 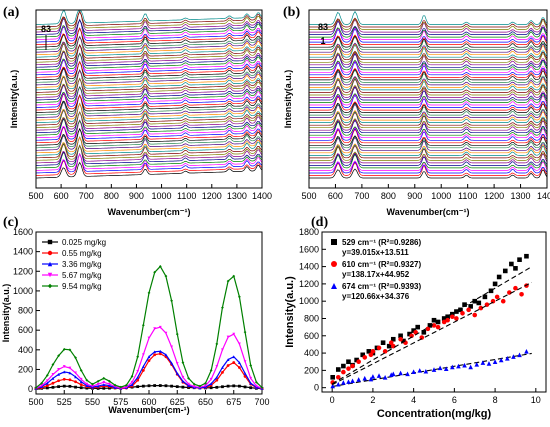 What do you see at coordinates (311, 336) in the screenshot?
I see `y-tick-label: 600` at bounding box center [311, 336].